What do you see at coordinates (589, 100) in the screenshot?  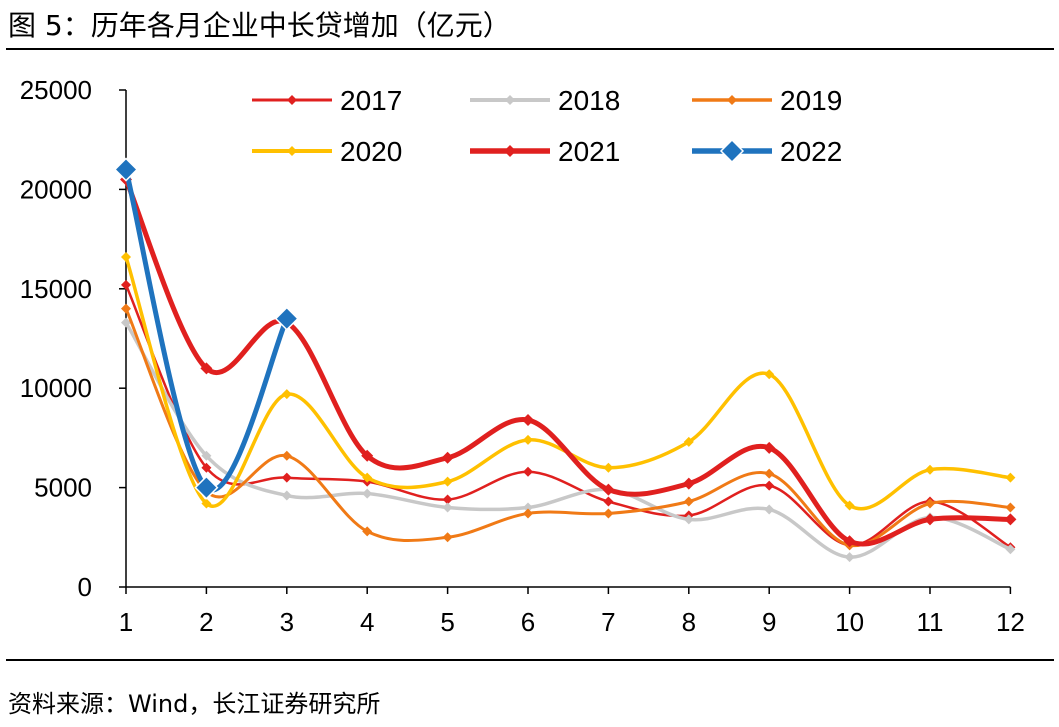 I see `legend-label: 2018` at bounding box center [589, 100].